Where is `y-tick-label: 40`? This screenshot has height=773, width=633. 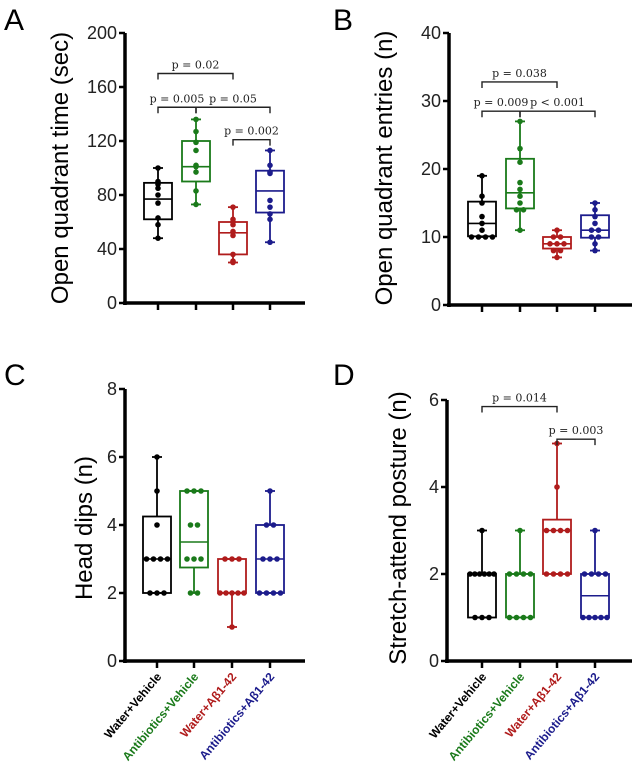
y-tick-label: 40 is located at coordinates (107, 249).